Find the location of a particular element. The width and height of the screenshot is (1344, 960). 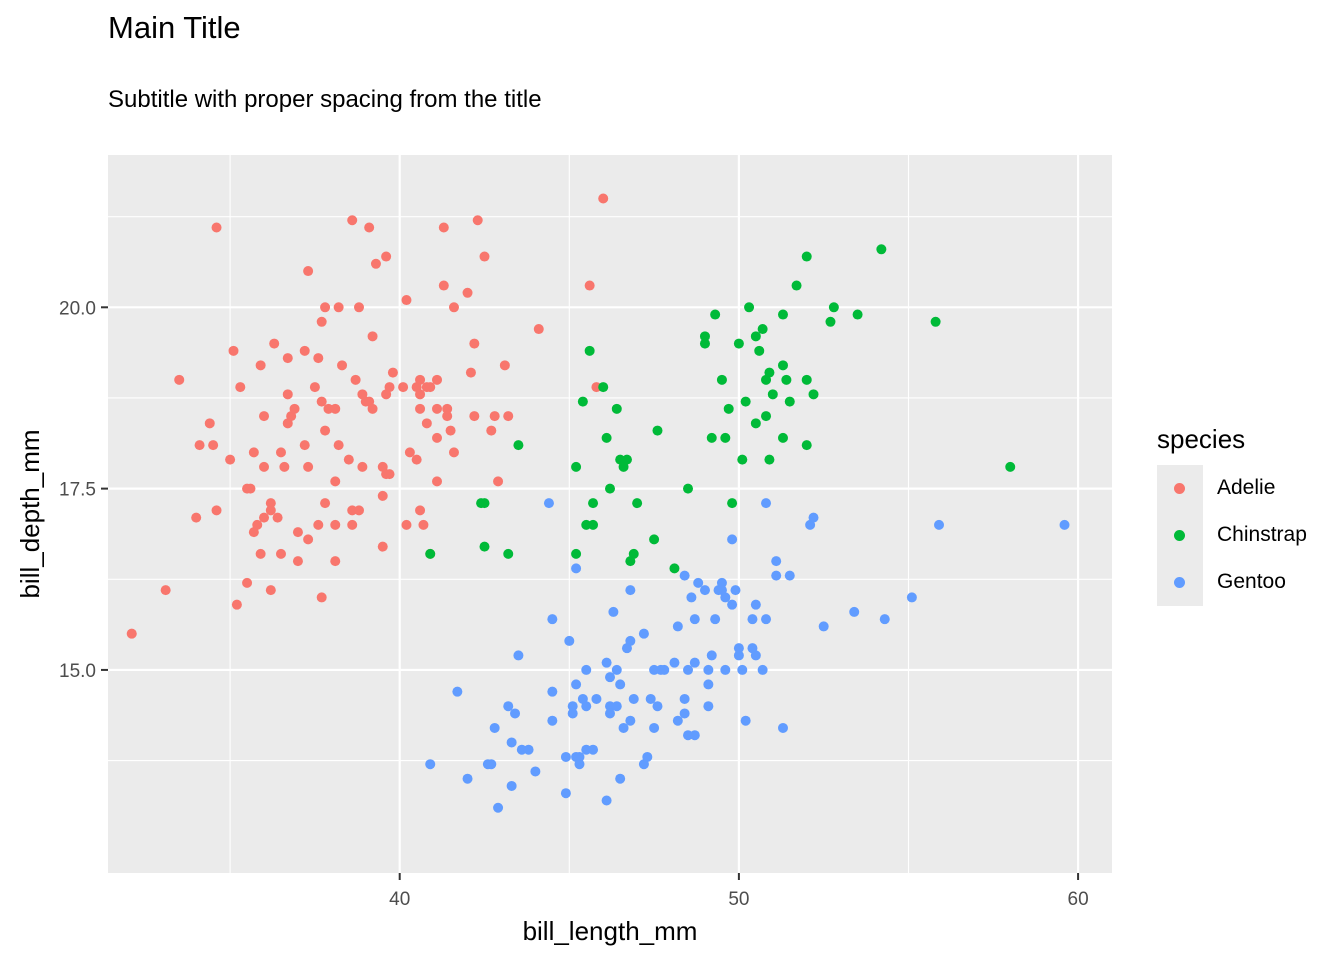

y-tick-label: 20.0 is located at coordinates (77, 308).